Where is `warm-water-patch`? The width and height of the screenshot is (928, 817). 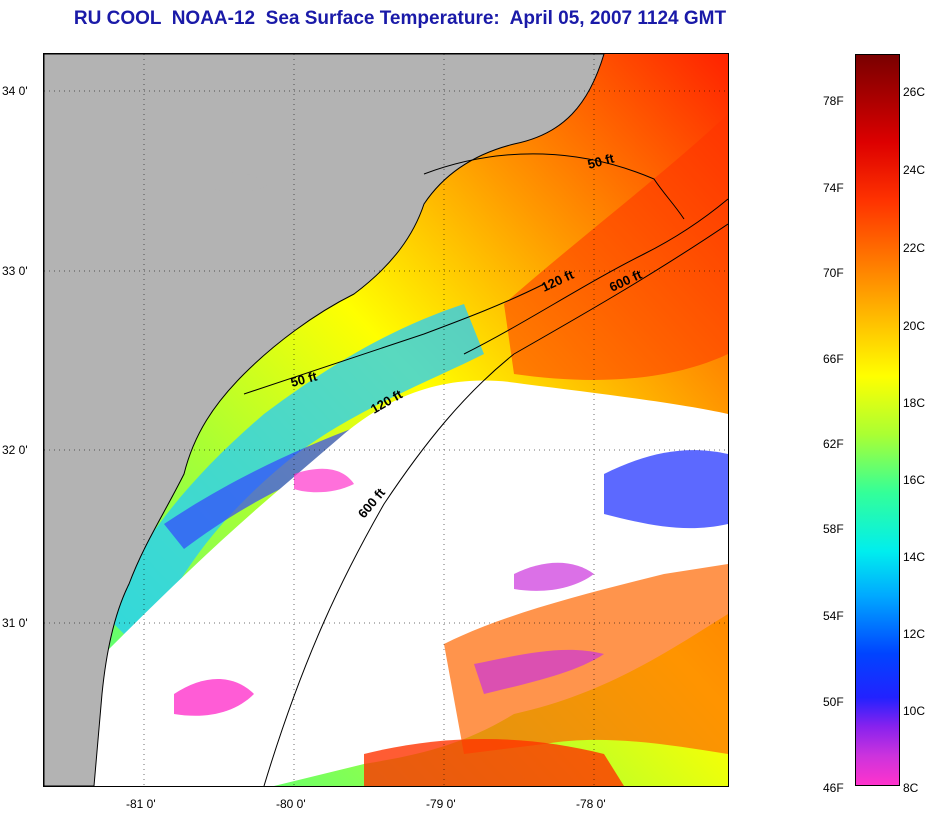 warm-water-patch is located at coordinates (494, 762).